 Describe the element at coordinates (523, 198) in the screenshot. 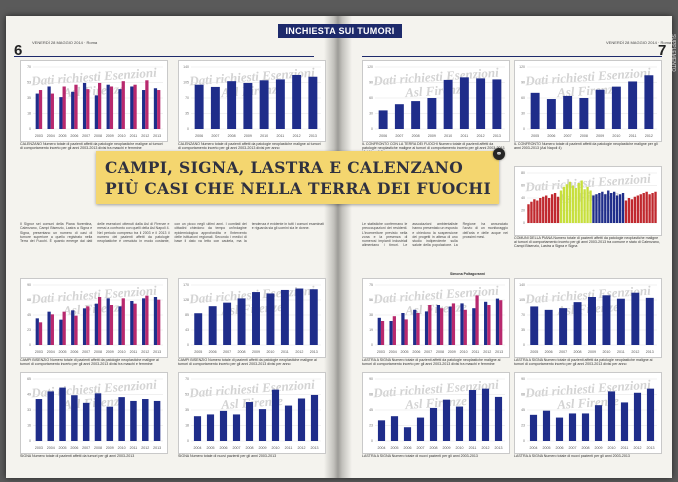

I see `y-tick-label: 40` at that location.